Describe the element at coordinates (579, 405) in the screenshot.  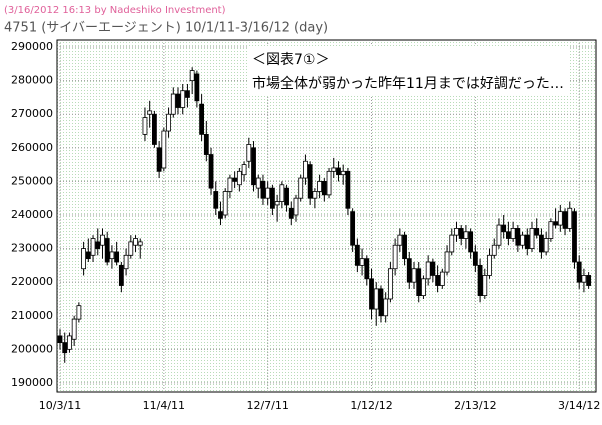
I see `x-tick-label: 3/14/12` at that location.